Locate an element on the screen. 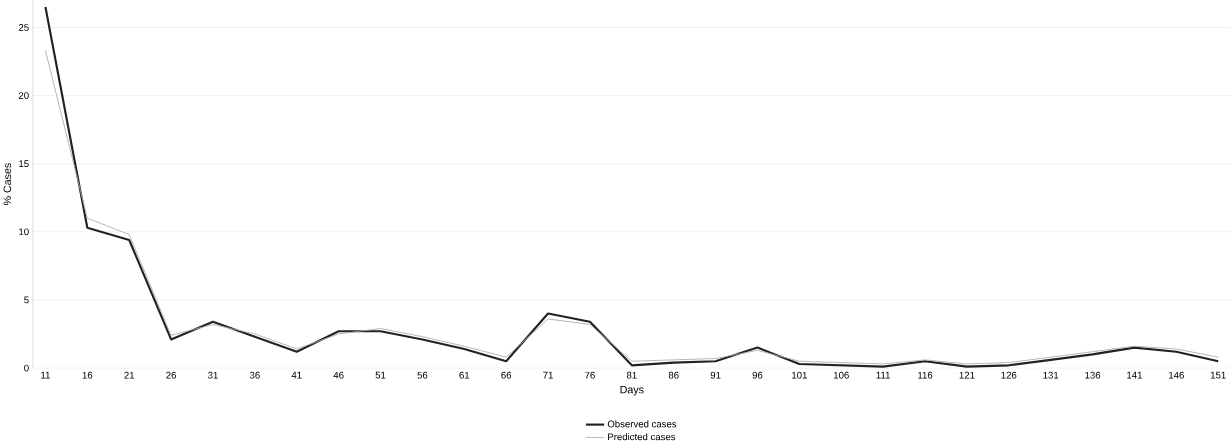  x-tick-label: 16 is located at coordinates (87, 375).